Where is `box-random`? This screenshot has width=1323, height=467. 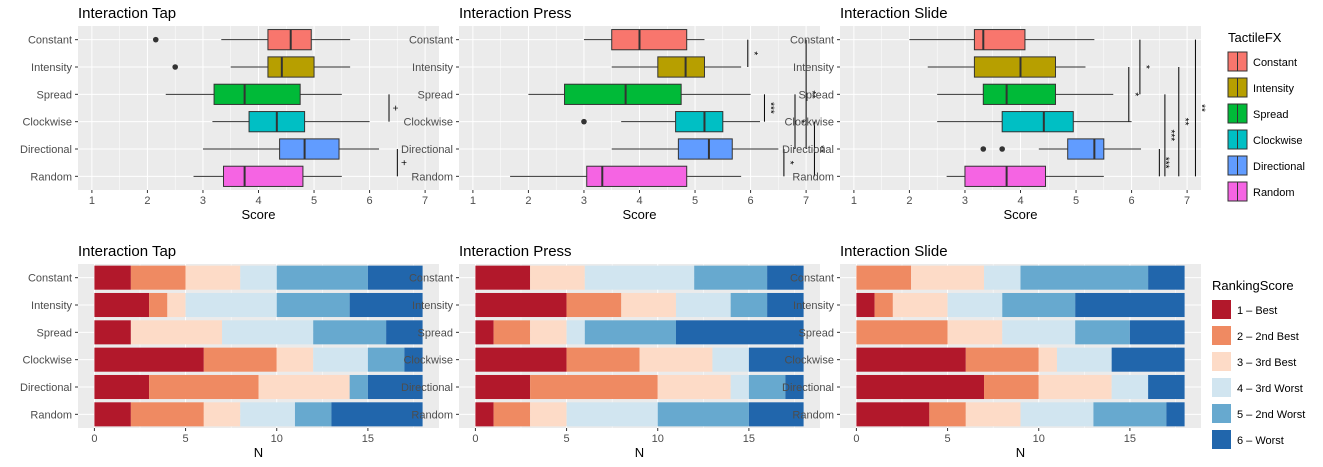 box-random is located at coordinates (267, 176).